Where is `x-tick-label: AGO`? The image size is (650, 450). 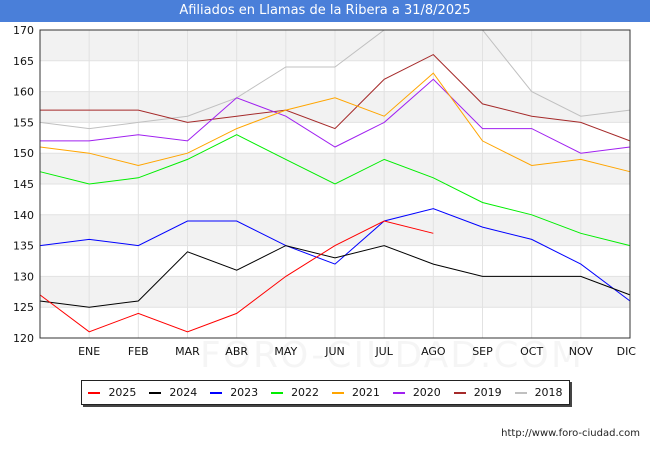
x-tick-label: AGO is located at coordinates (433, 351).